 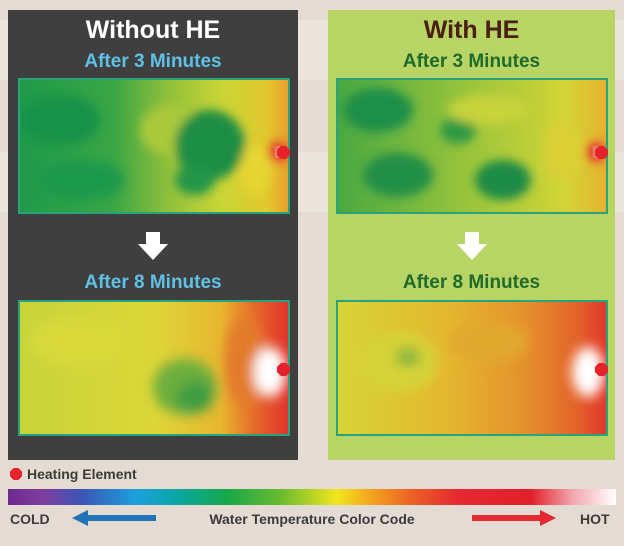 What do you see at coordinates (472, 368) in the screenshot?
I see `heatmap-with-he-8min` at bounding box center [472, 368].